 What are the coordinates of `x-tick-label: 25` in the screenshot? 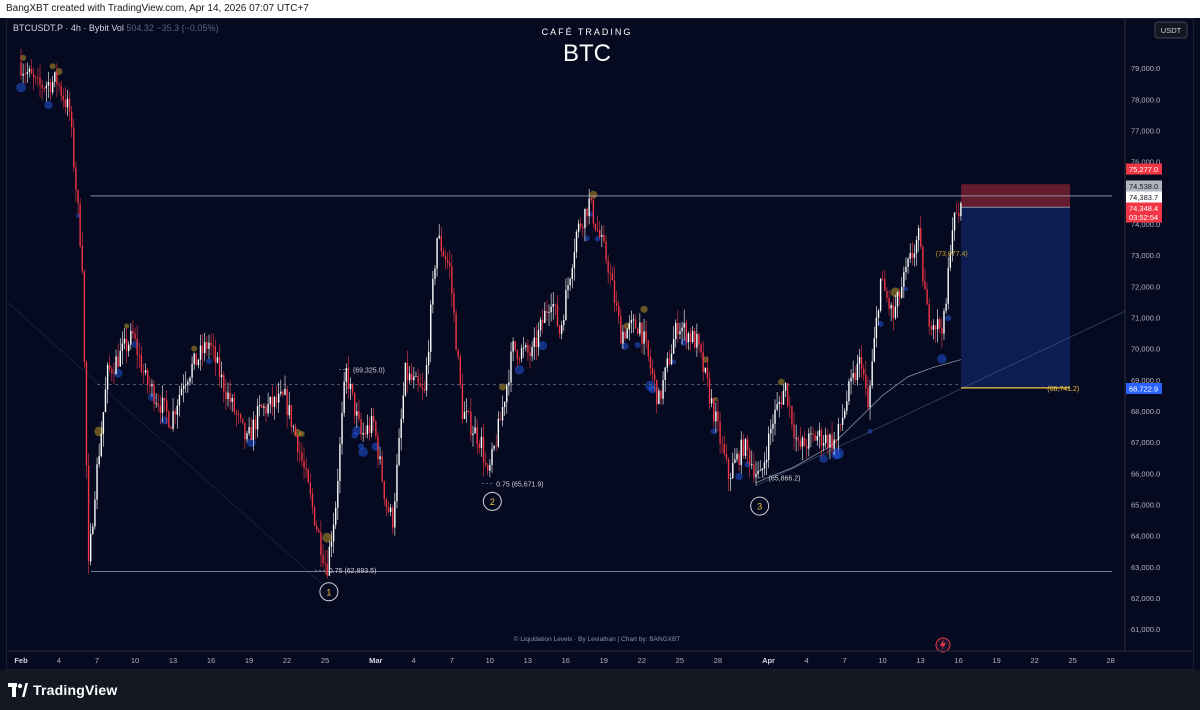 It's located at (1072, 660).